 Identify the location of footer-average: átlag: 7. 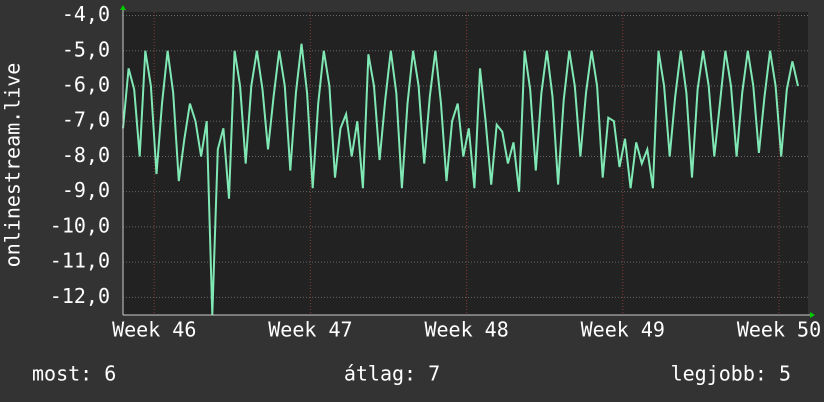
(392, 374).